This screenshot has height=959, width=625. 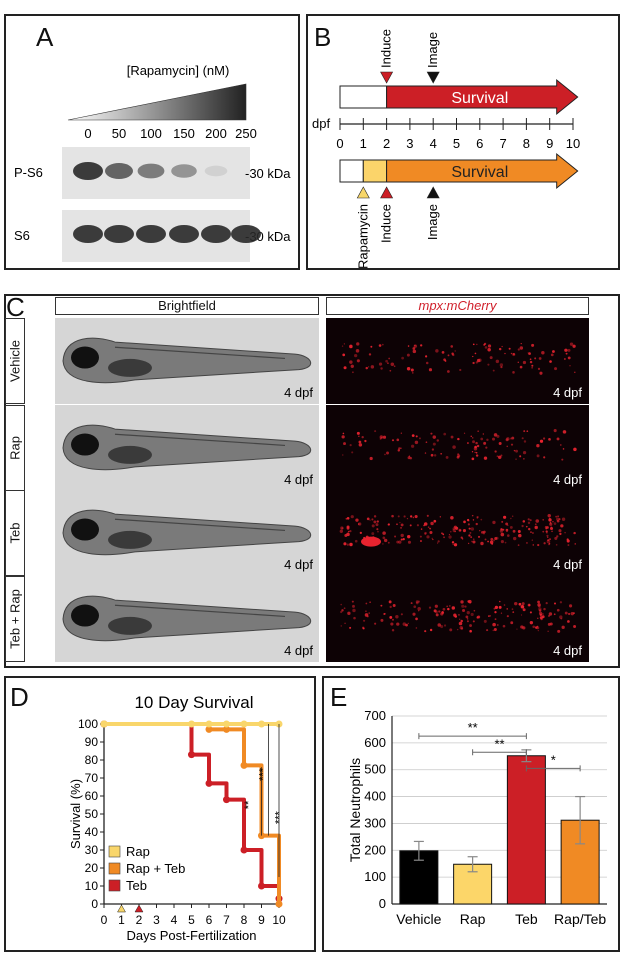 What do you see at coordinates (92, 868) in the screenshot?
I see `y-tick-label: 20` at bounding box center [92, 868].